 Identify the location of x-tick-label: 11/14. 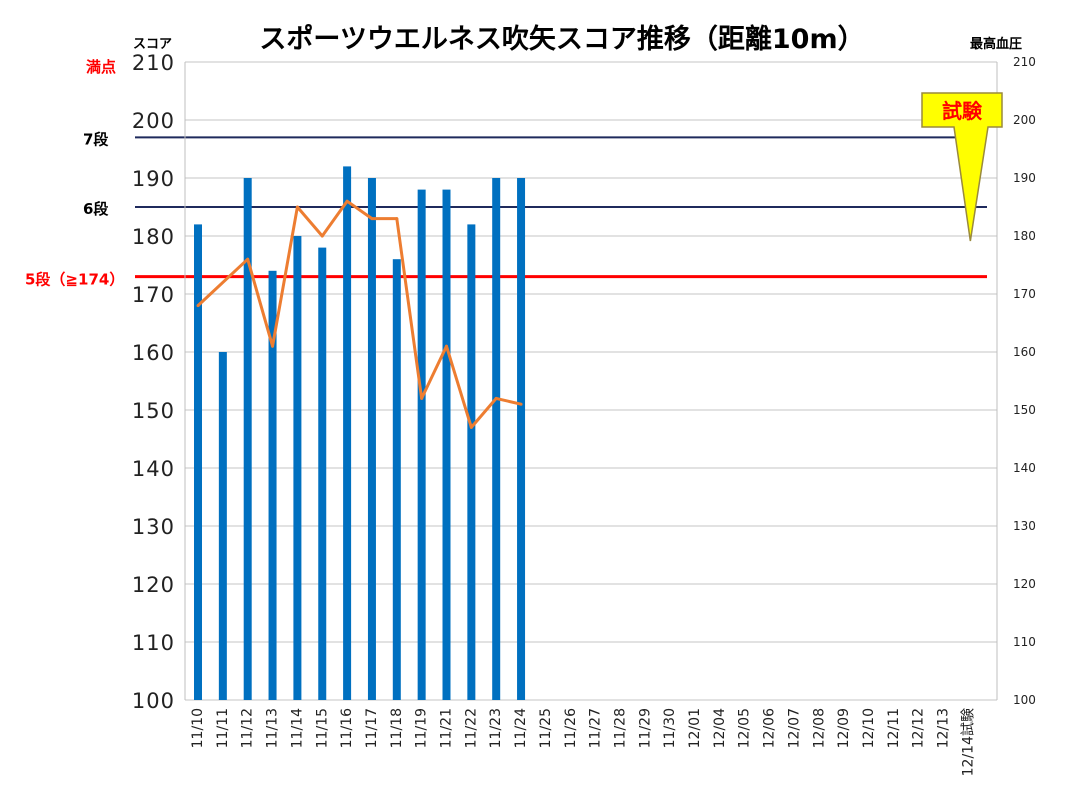
(297, 728).